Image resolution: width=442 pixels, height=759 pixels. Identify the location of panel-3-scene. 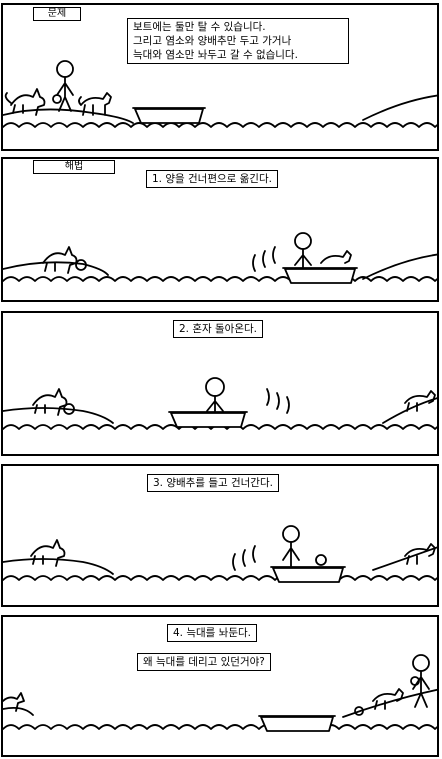
(220, 403).